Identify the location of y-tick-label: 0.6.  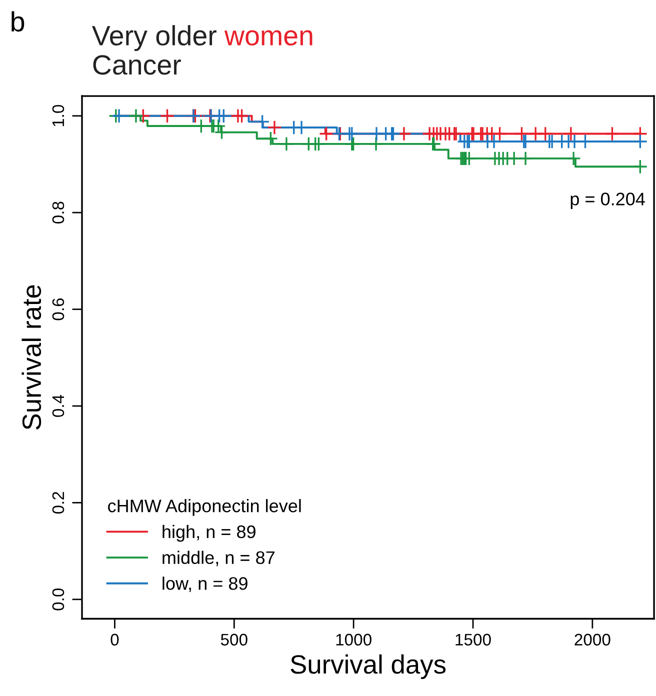
(58, 309).